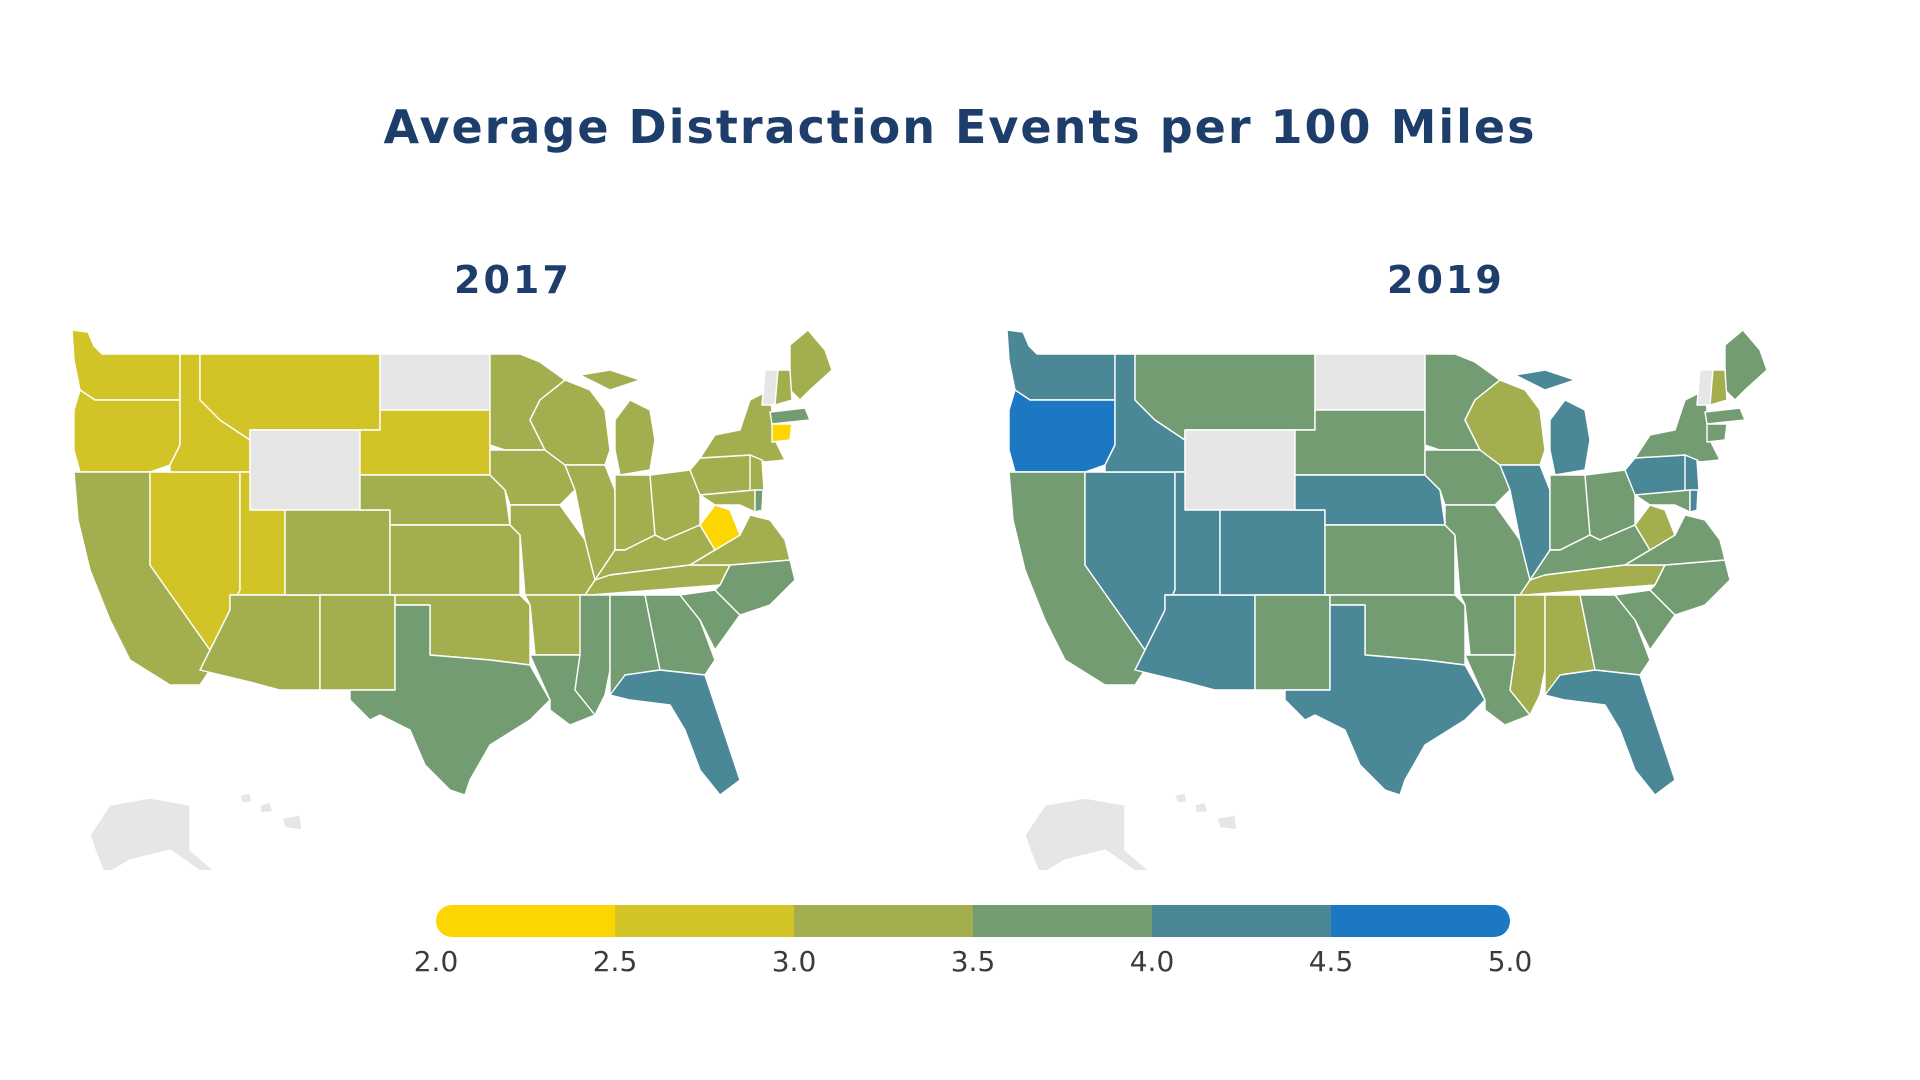 The width and height of the screenshot is (1920, 1080). What do you see at coordinates (960, 127) in the screenshot?
I see `page-title: Average Distraction Events per 100 Miles` at bounding box center [960, 127].